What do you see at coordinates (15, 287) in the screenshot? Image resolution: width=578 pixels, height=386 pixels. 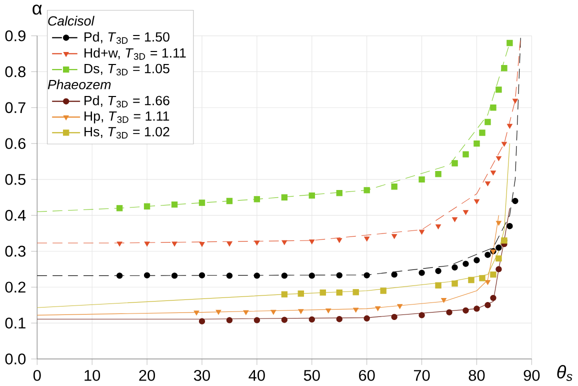 I see `y-tick-label: 0.2` at bounding box center [15, 287].